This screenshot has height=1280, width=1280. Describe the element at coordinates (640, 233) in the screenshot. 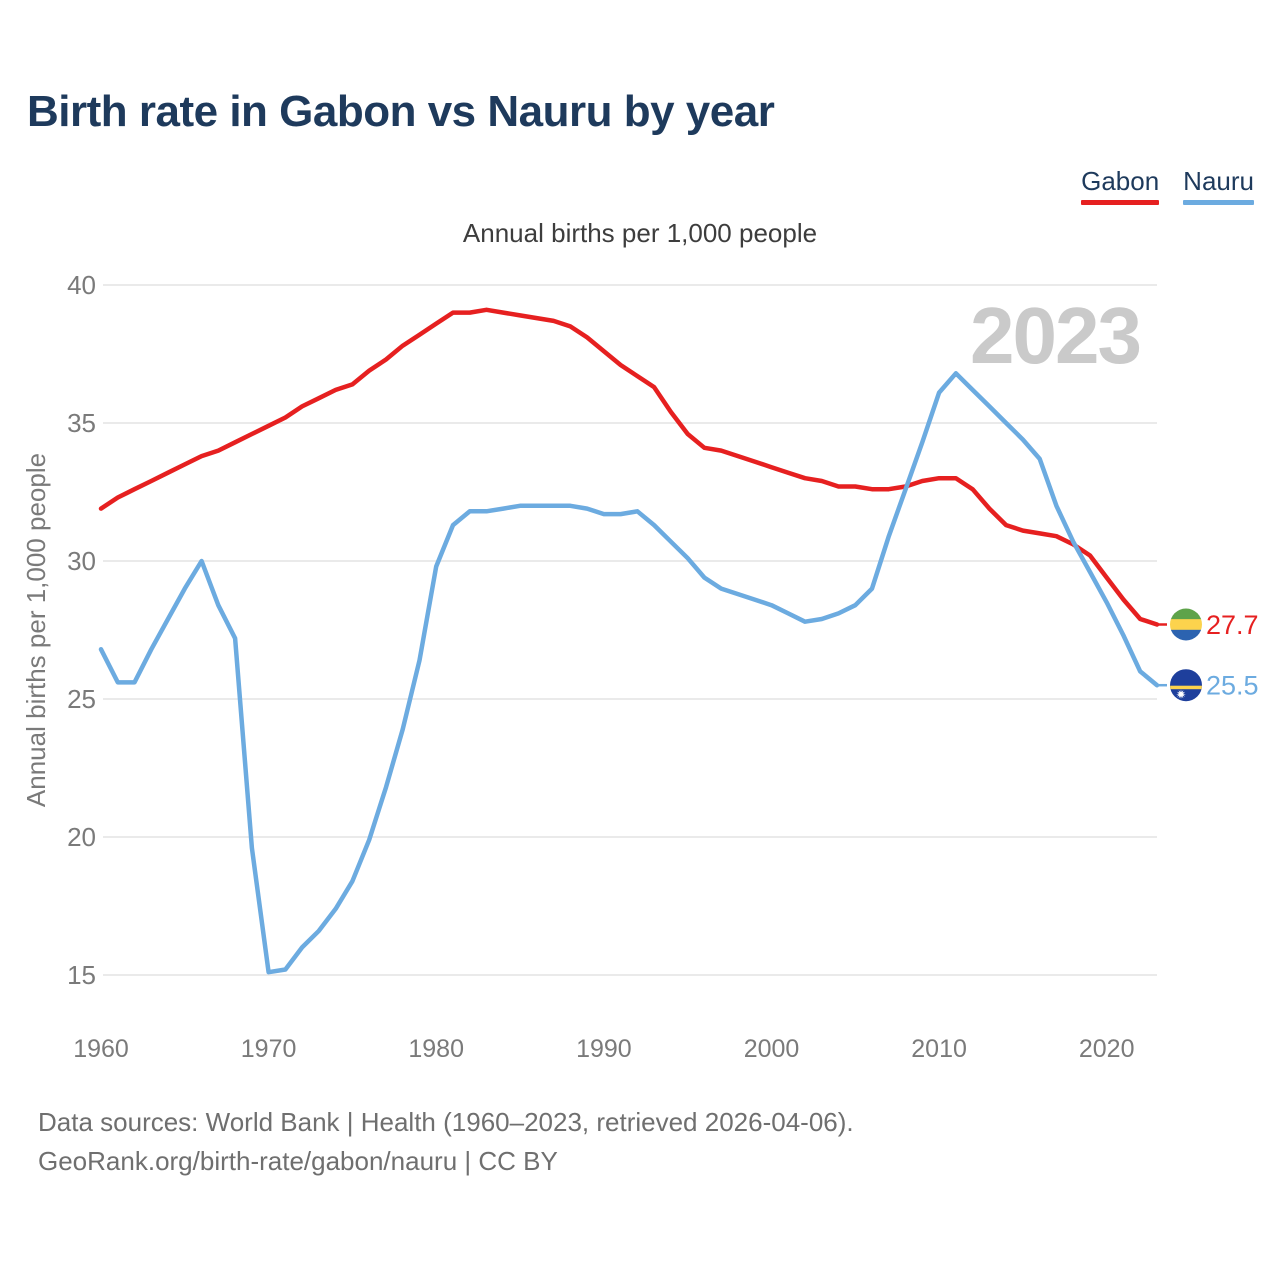

I see `chart-subtitle: Annual births per 1,000 people` at that location.